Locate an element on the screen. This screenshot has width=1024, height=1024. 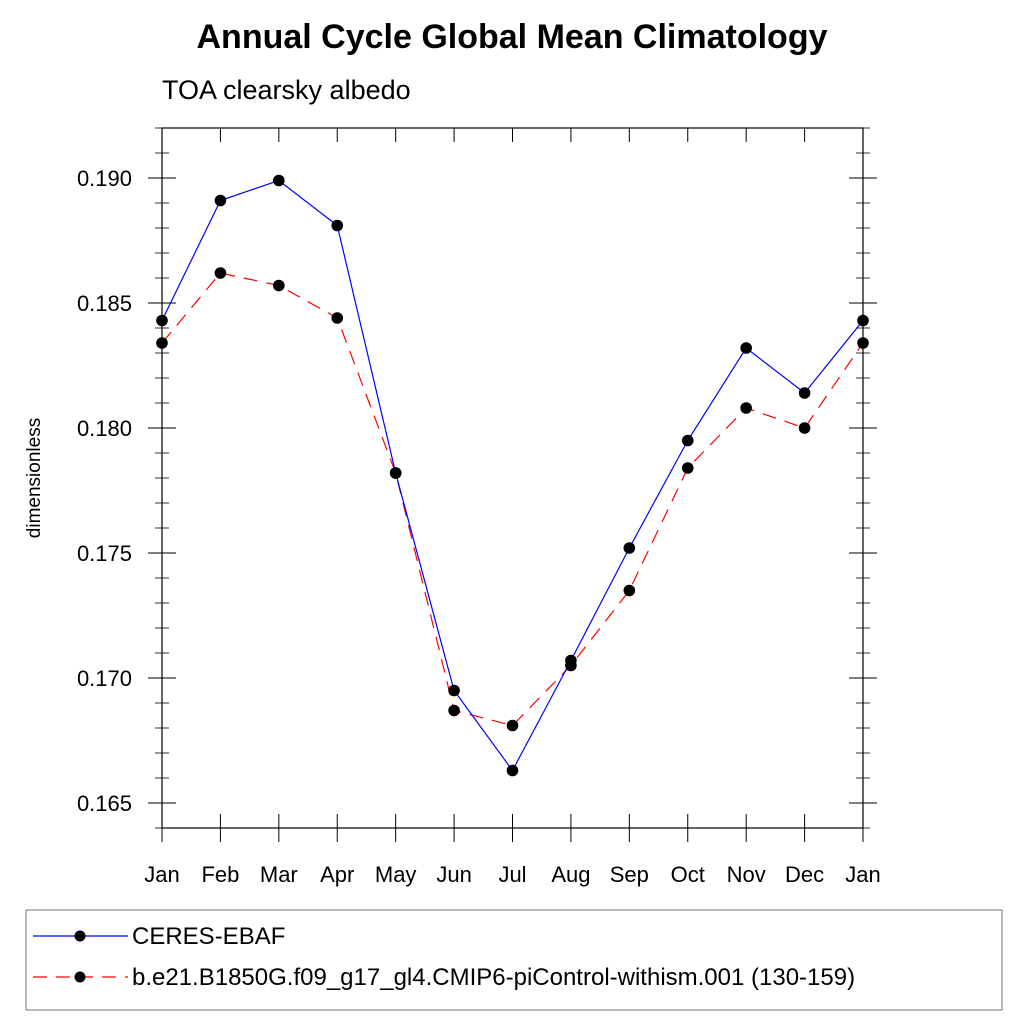
x-tick-label: Feb is located at coordinates (220, 874).